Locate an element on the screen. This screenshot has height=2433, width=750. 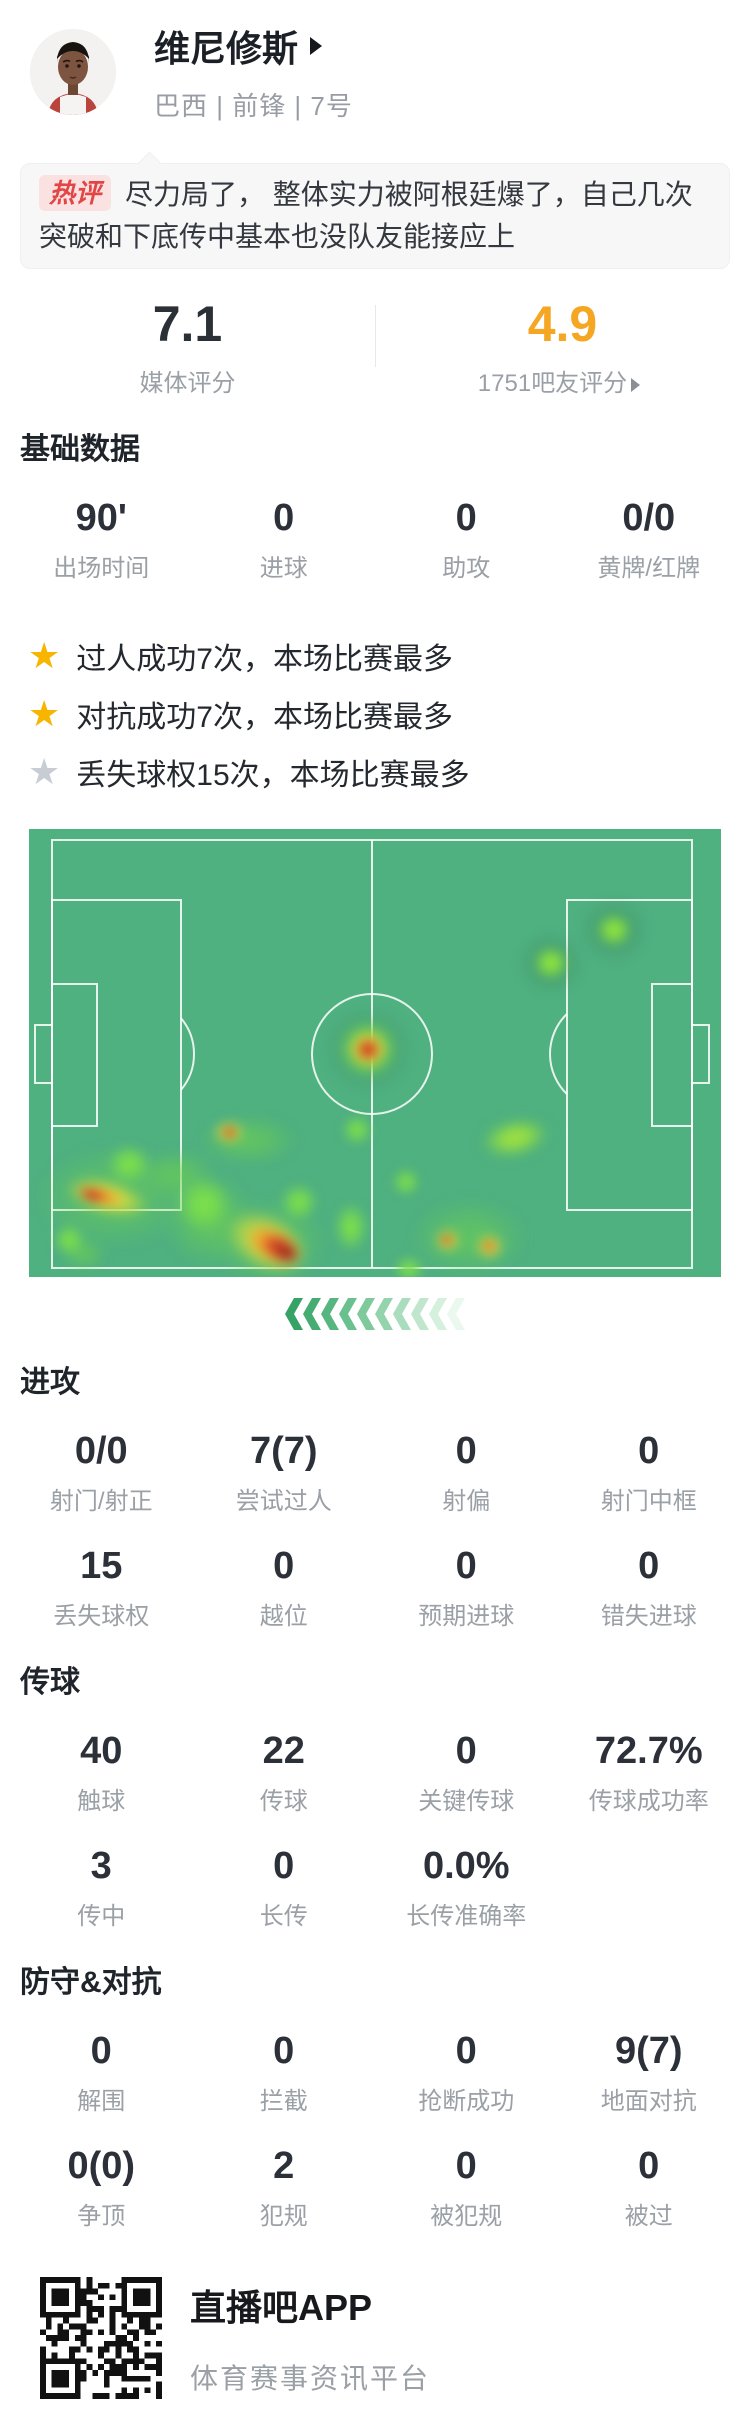
stat-label: 长传准确率 is located at coordinates (466, 1916).